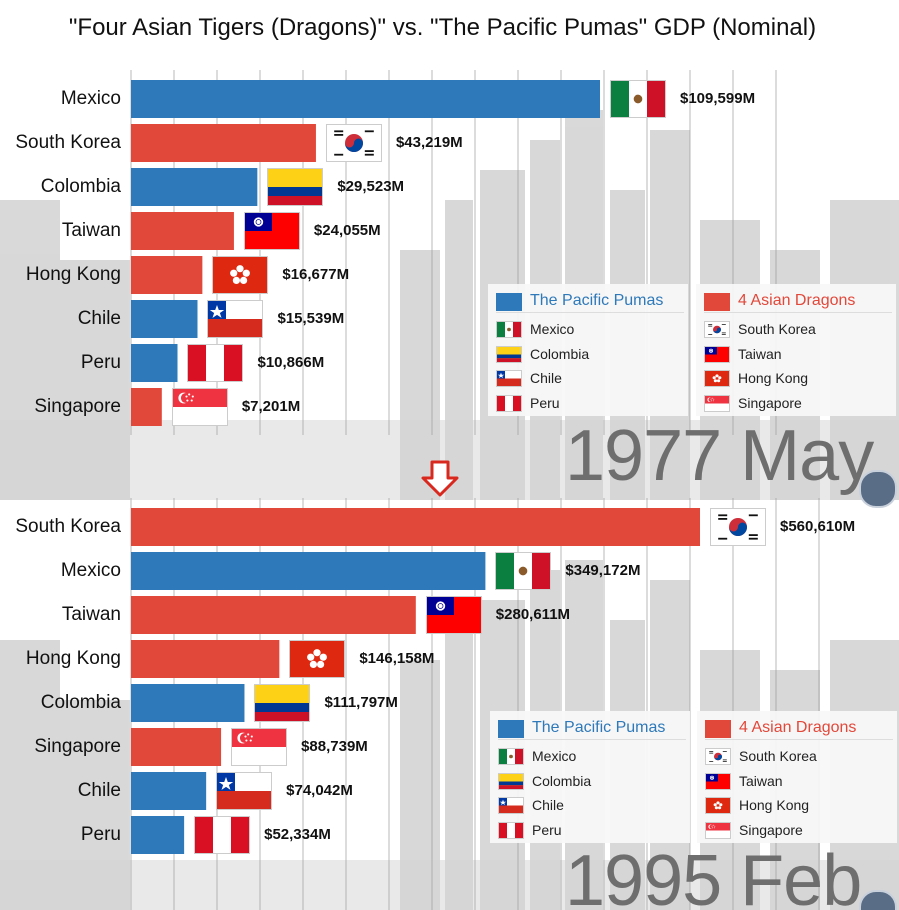 The height and width of the screenshot is (910, 899). What do you see at coordinates (154, 363) in the screenshot?
I see `bar-peru` at bounding box center [154, 363].